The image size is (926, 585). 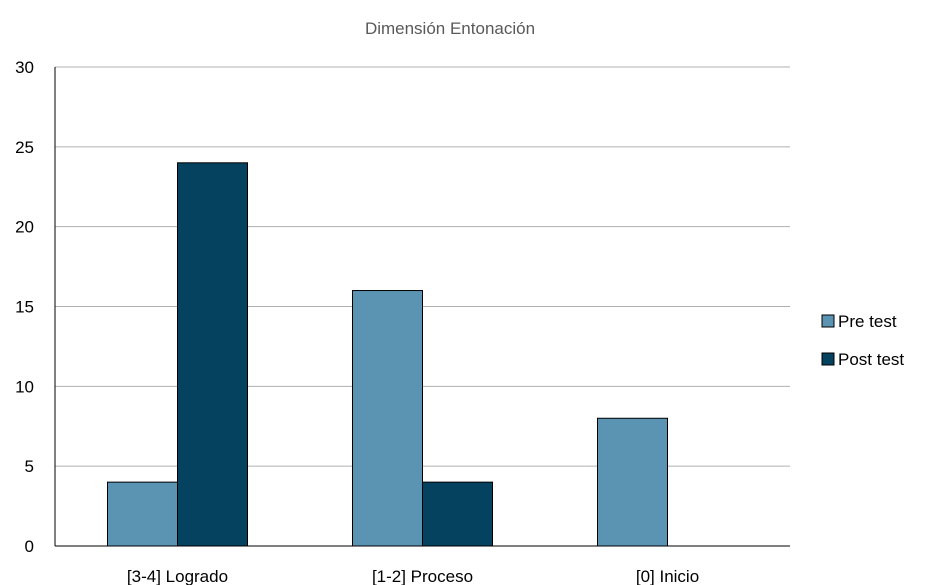 What do you see at coordinates (29, 466) in the screenshot?
I see `y-tick-label: 5` at bounding box center [29, 466].